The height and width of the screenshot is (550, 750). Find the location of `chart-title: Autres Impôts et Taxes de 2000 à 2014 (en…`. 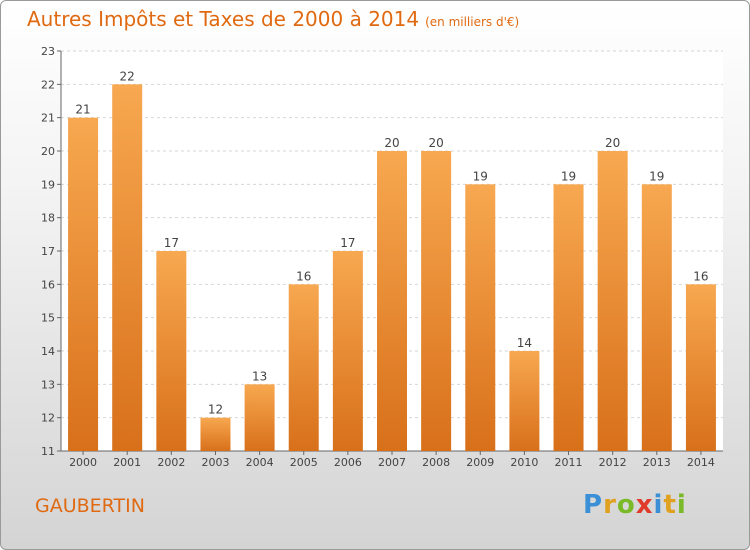

chart-title: Autres Impôts et Taxes de 2000 à 2014 (en… is located at coordinates (273, 19).